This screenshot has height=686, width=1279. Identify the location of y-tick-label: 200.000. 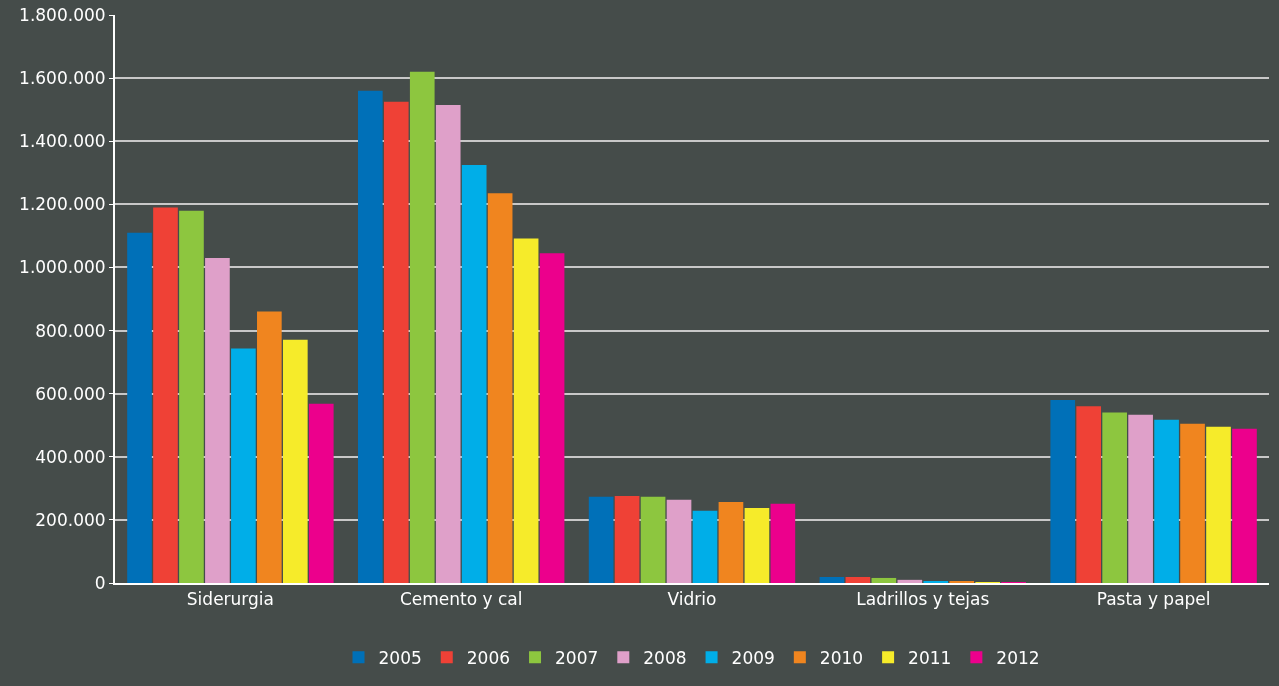
(70, 519).